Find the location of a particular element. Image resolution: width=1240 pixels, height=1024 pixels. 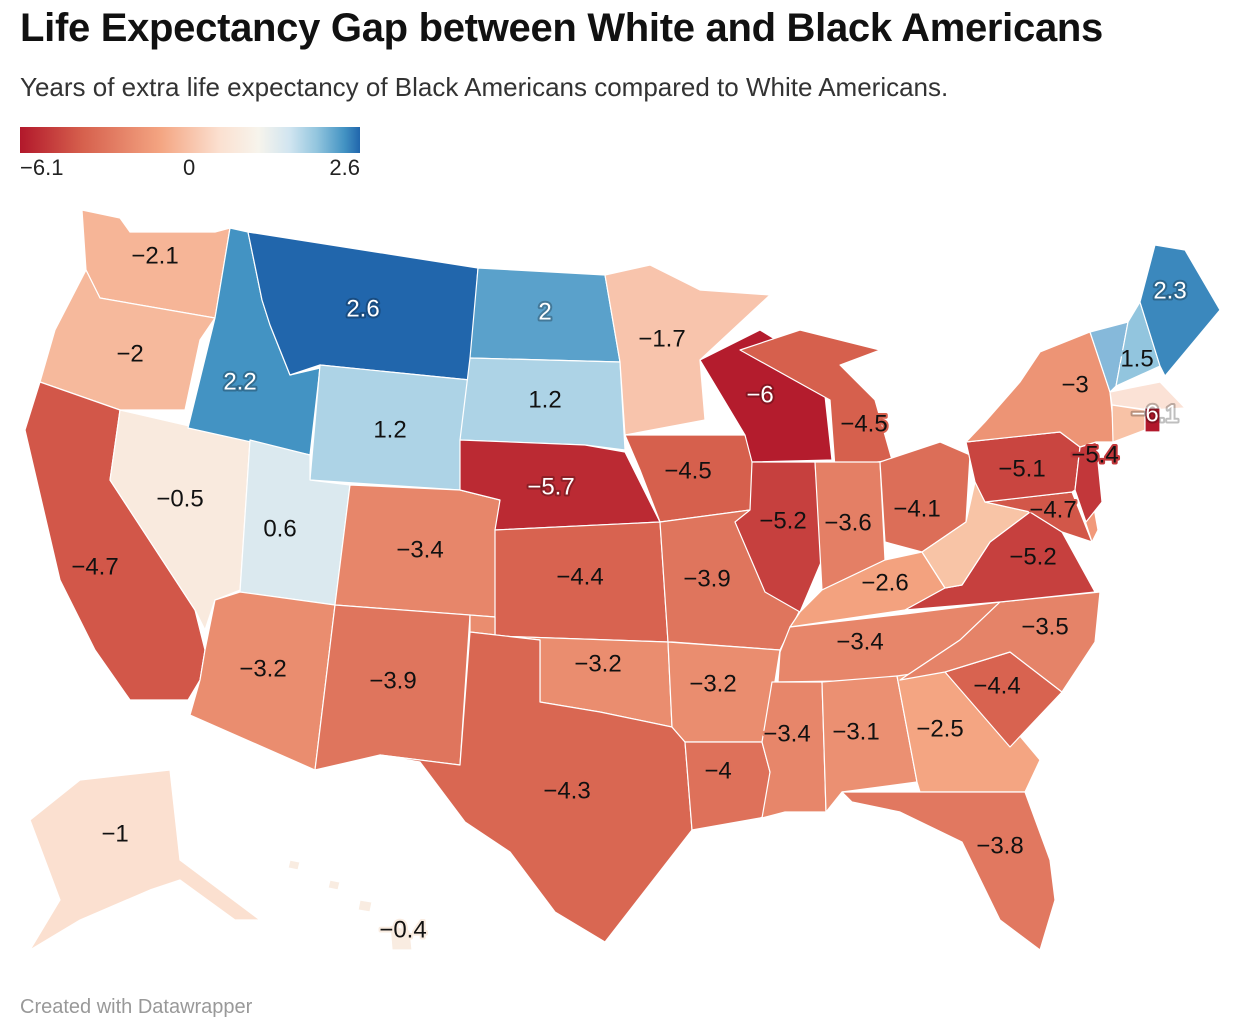

state-label-nm: −3.9 is located at coordinates (392, 680).